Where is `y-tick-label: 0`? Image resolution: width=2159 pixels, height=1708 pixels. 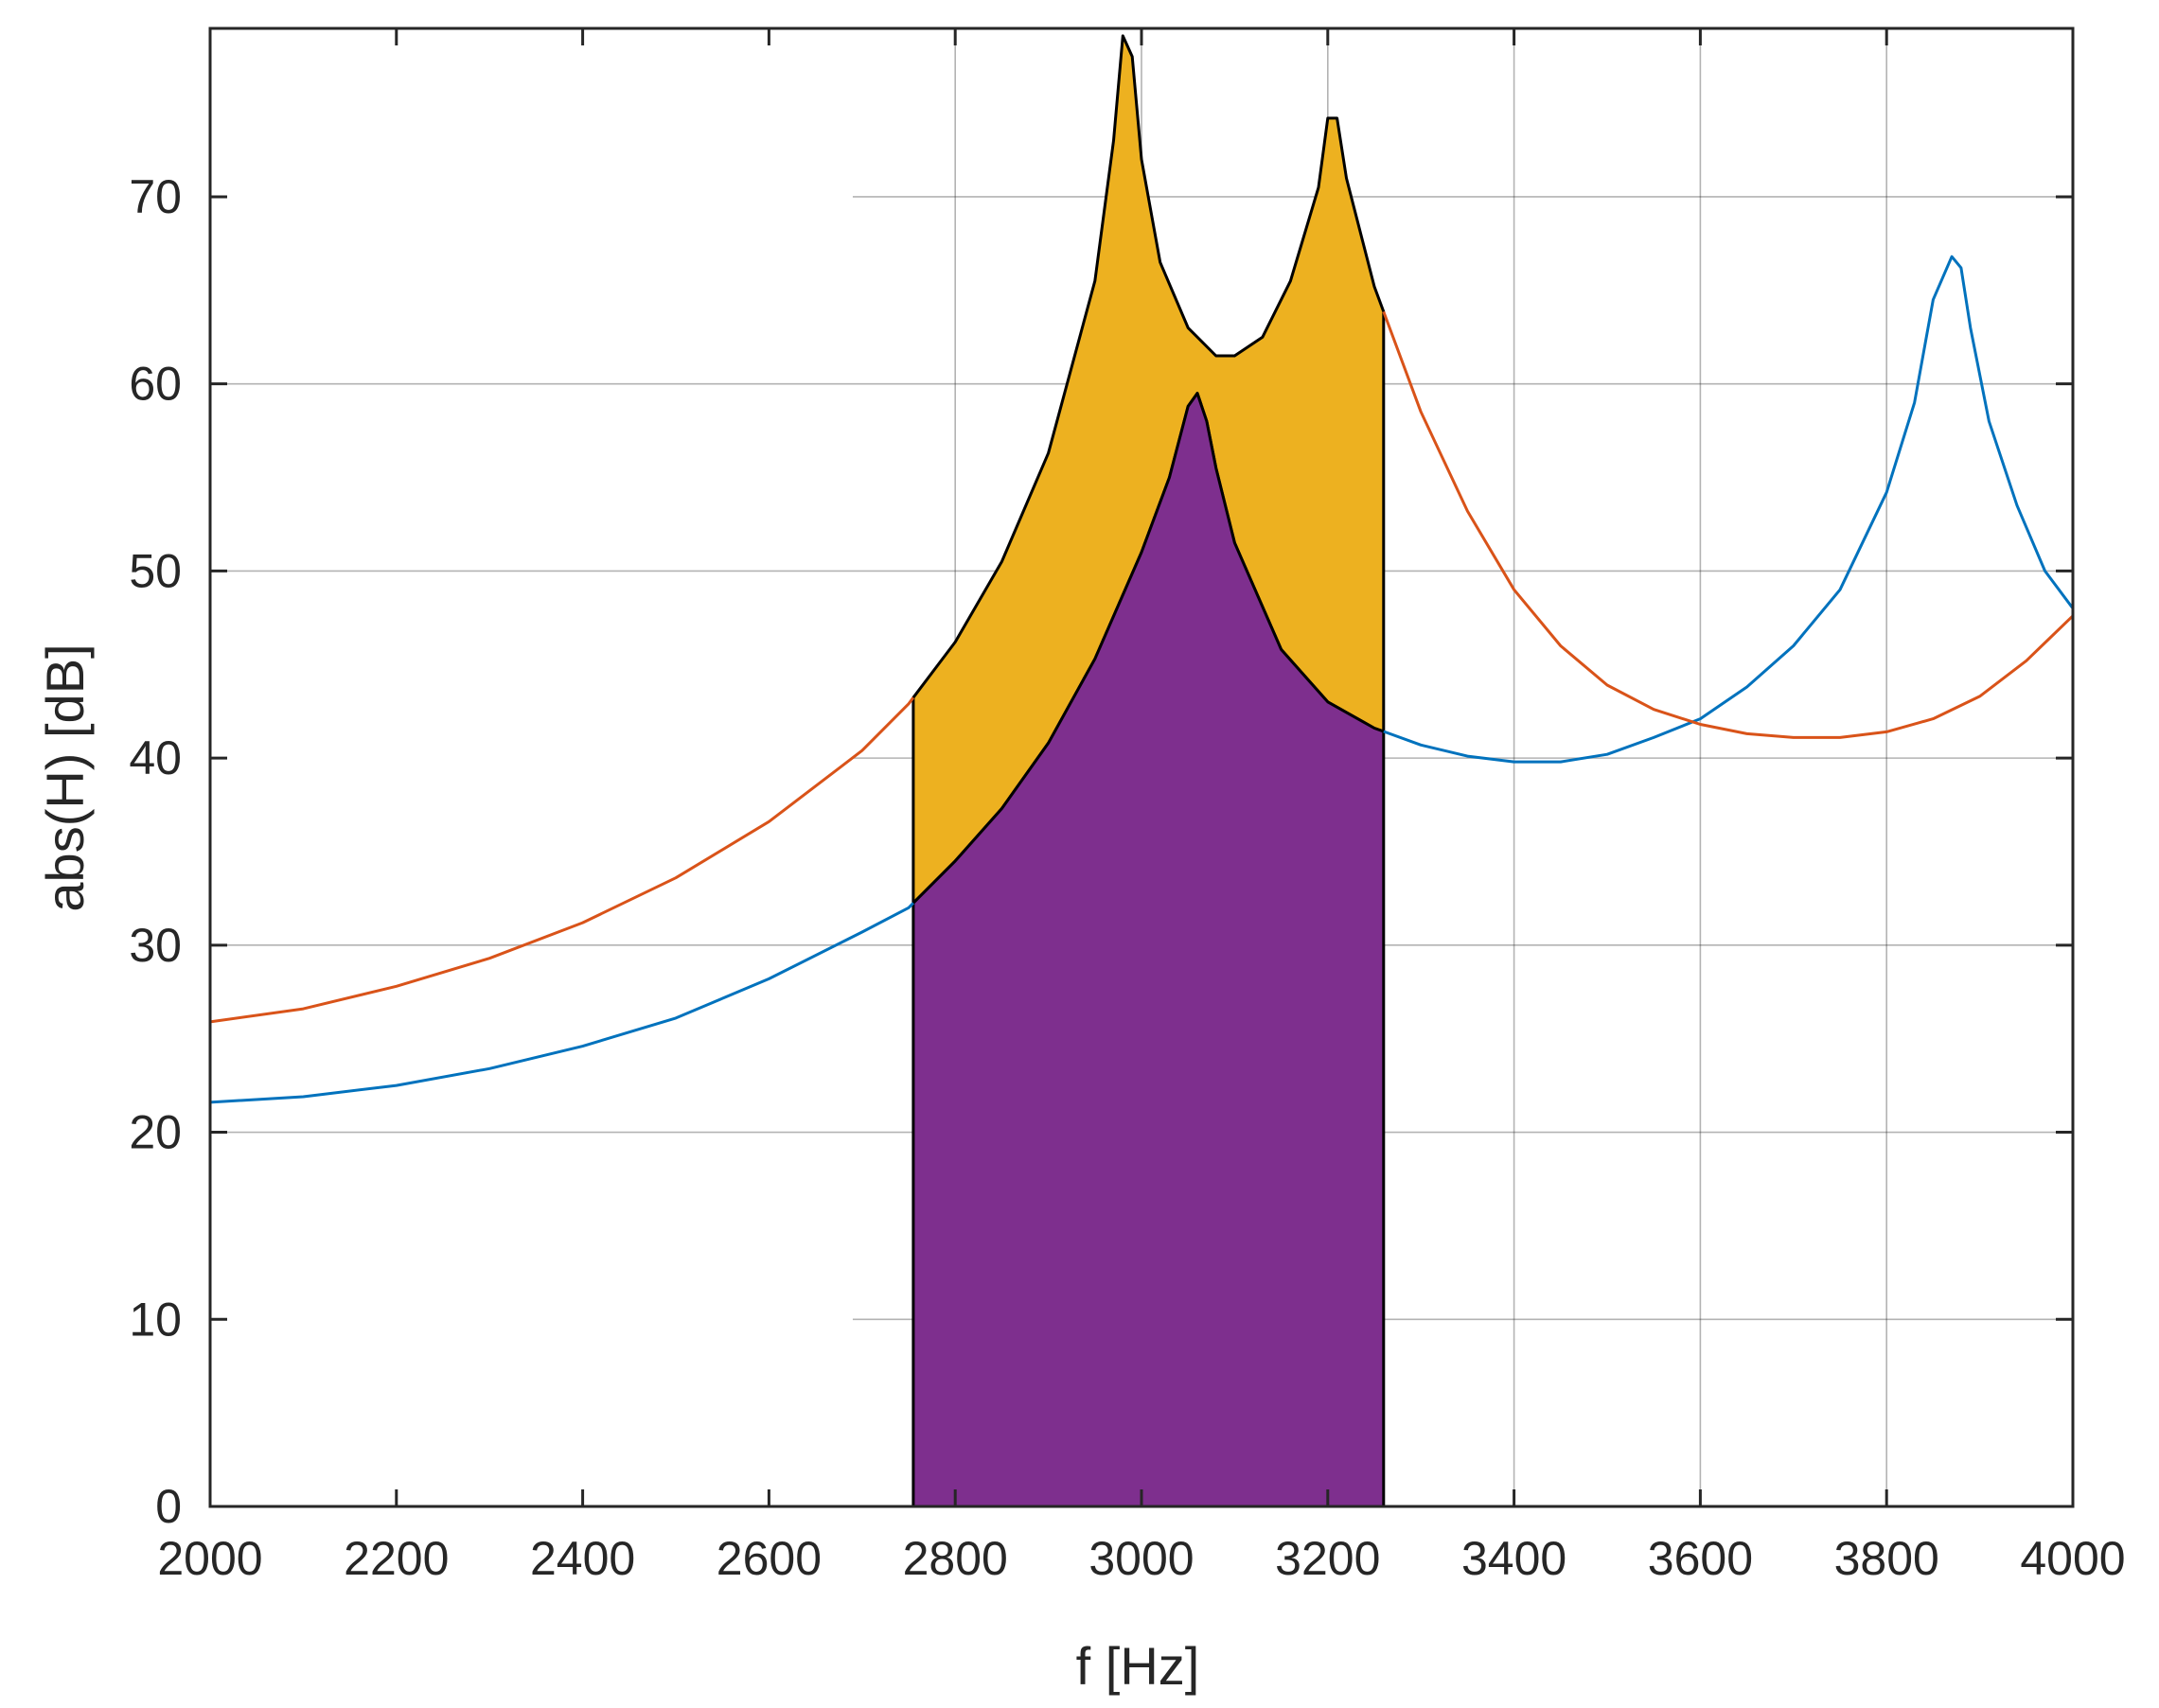 y-tick-label: 0 is located at coordinates (168, 1506).